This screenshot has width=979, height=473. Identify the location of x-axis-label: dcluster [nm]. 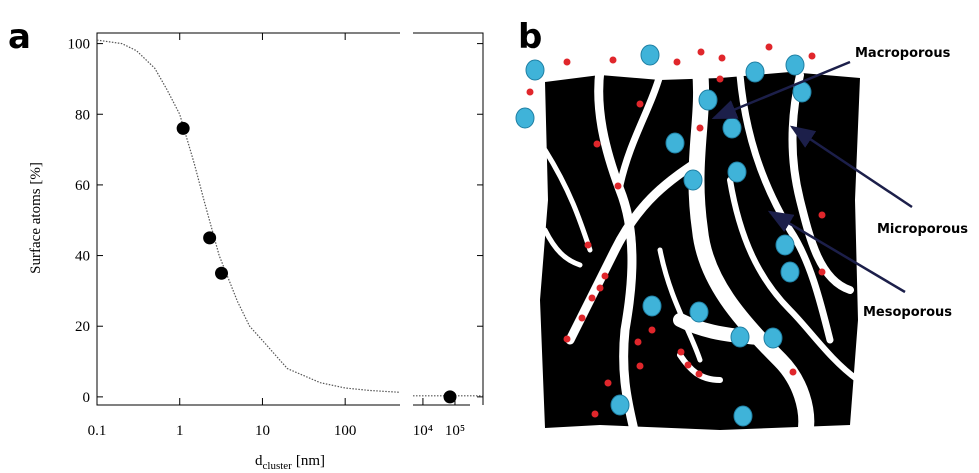
(290, 462).